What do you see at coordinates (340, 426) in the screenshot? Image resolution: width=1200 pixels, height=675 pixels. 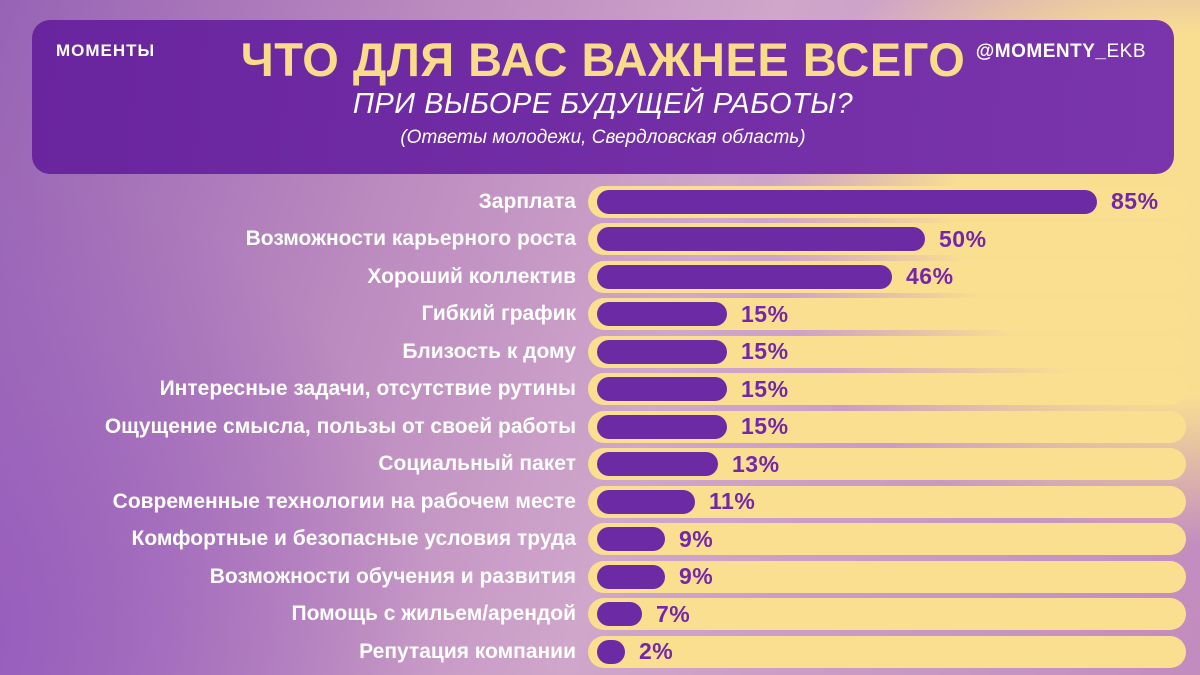 I see `category-label: Ощущение смысла, пользы от своей работы` at bounding box center [340, 426].